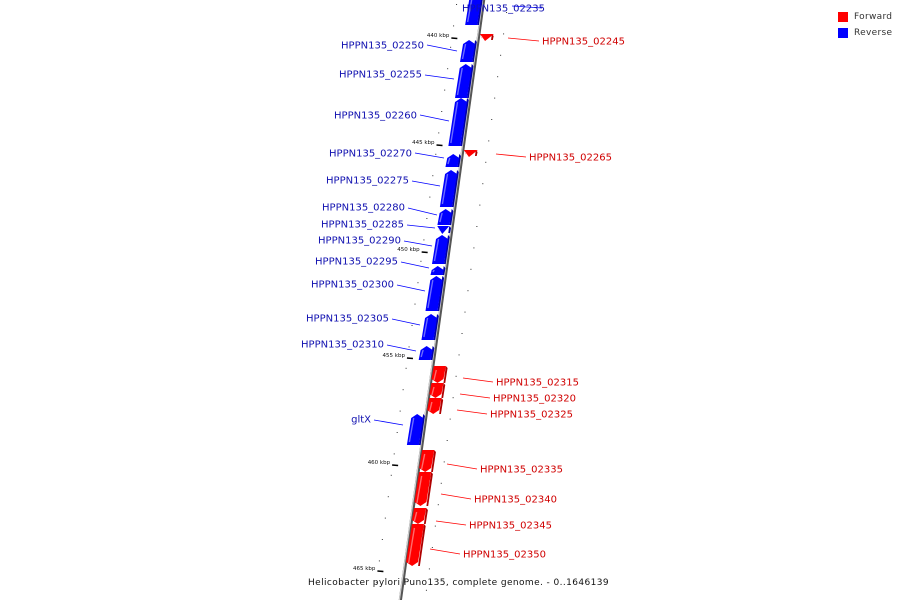 The image size is (900, 600). What do you see at coordinates (527, 7) in the screenshot?
I see `gene-hppn135-02235-leader` at bounding box center [527, 7].